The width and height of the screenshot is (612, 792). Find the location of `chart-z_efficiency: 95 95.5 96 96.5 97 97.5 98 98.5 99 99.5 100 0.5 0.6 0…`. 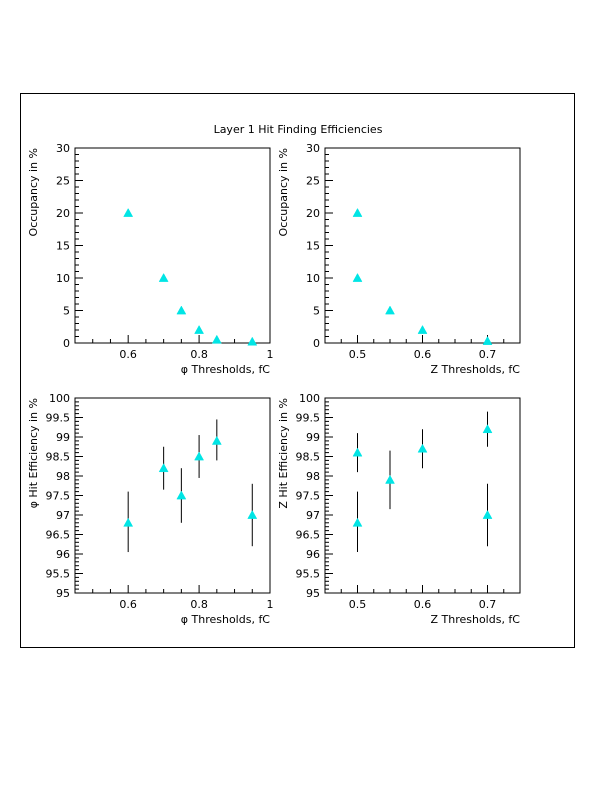

chart-z_efficiency: 95 95.5 96 96.5 97 97.5 98 98.5 99 99.5 100 0.5 0.6 0… is located at coordinates (399, 509).